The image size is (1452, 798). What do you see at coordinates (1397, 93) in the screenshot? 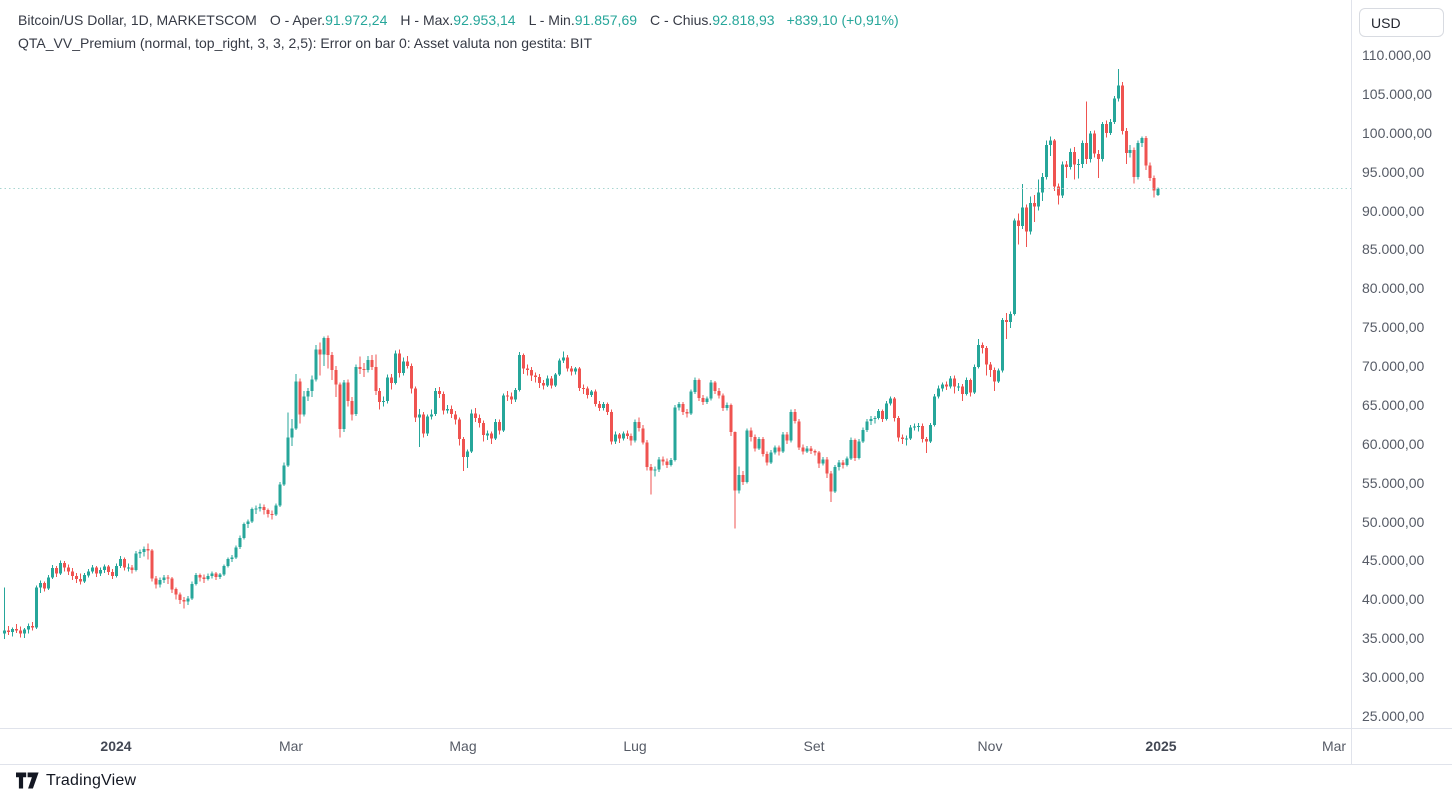
I see `price-axis-label: 105.000,00` at bounding box center [1397, 93].